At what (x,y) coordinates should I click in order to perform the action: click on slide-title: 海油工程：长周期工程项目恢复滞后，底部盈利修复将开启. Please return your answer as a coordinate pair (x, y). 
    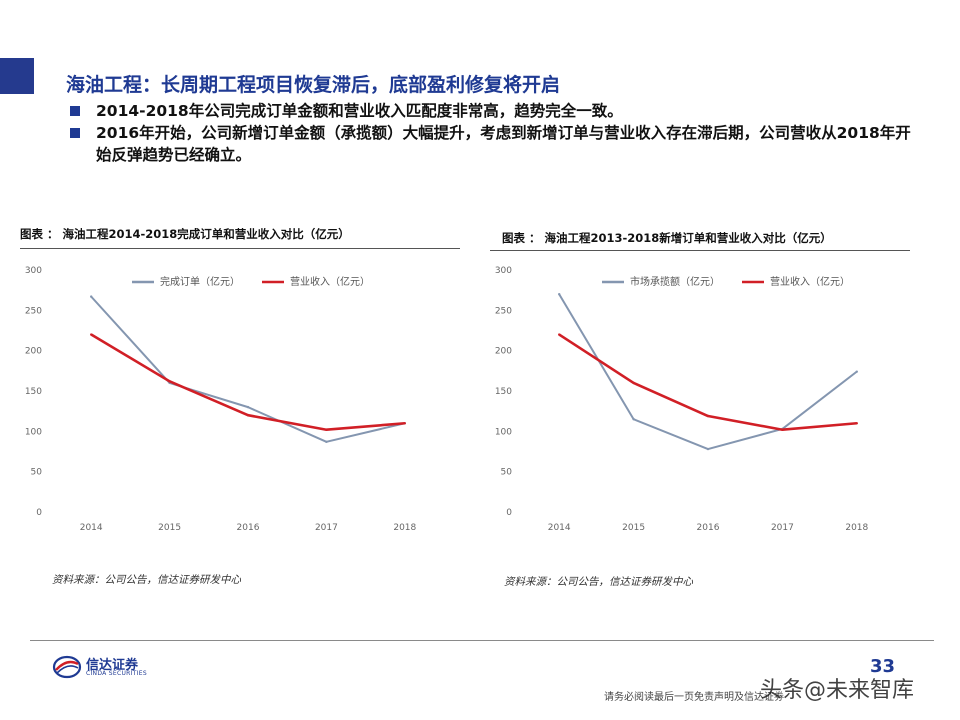
    Looking at the image, I should click on (313, 85).